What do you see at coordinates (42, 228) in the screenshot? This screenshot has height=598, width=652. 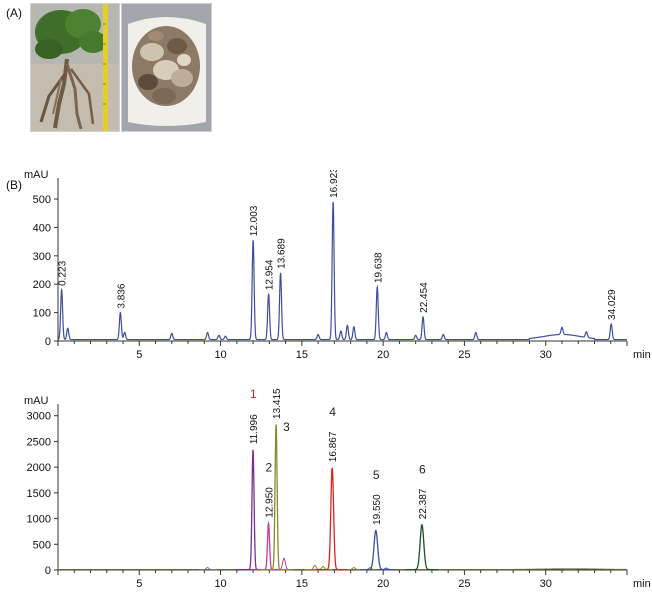 I see `sample-y-tick-label: 400` at bounding box center [42, 228].